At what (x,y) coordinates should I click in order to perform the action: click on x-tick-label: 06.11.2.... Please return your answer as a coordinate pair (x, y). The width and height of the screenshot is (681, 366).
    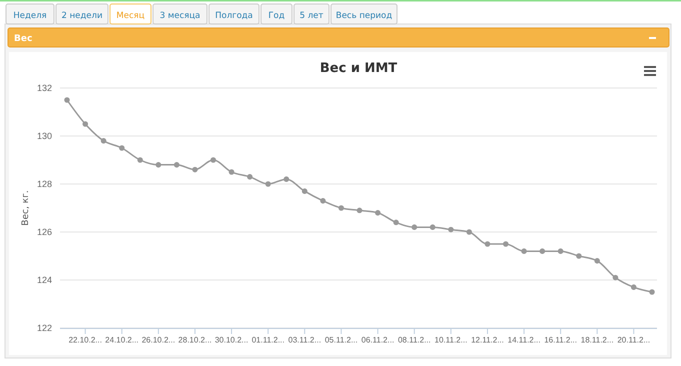
    Looking at the image, I should click on (377, 340).